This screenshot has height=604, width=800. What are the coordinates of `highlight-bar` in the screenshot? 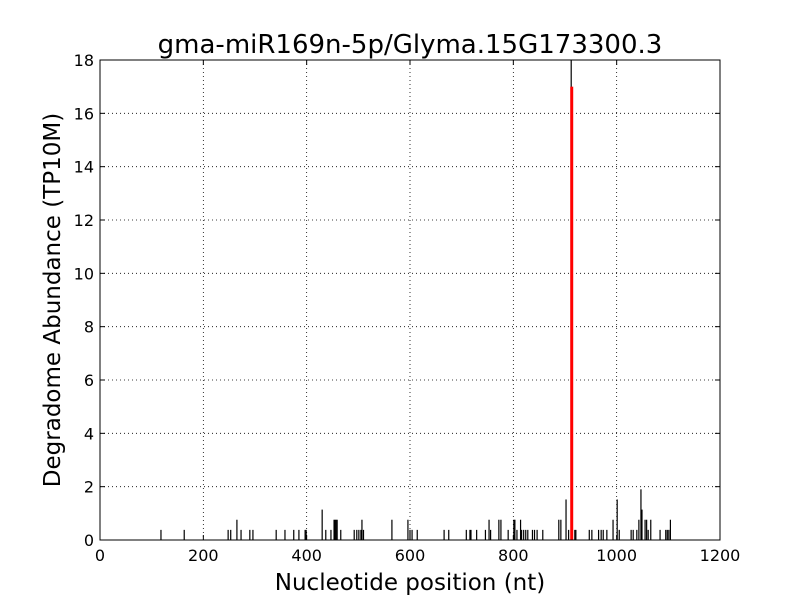 It's located at (572, 313).